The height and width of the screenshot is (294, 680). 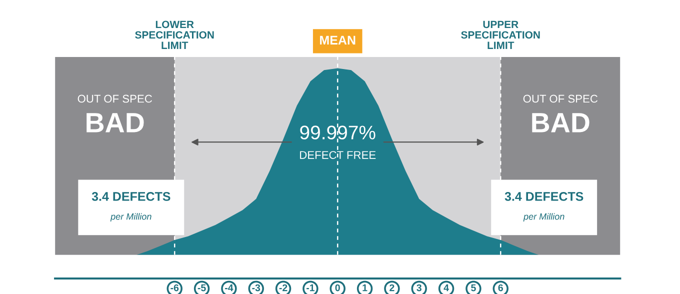 What do you see at coordinates (283, 288) in the screenshot?
I see `x-tick-label: -2` at bounding box center [283, 288].